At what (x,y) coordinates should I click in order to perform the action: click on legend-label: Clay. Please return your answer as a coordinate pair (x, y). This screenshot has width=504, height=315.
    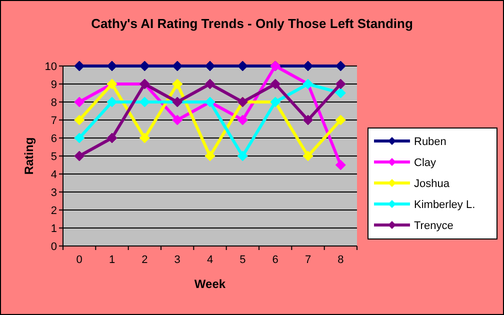
    Looking at the image, I should click on (425, 162).